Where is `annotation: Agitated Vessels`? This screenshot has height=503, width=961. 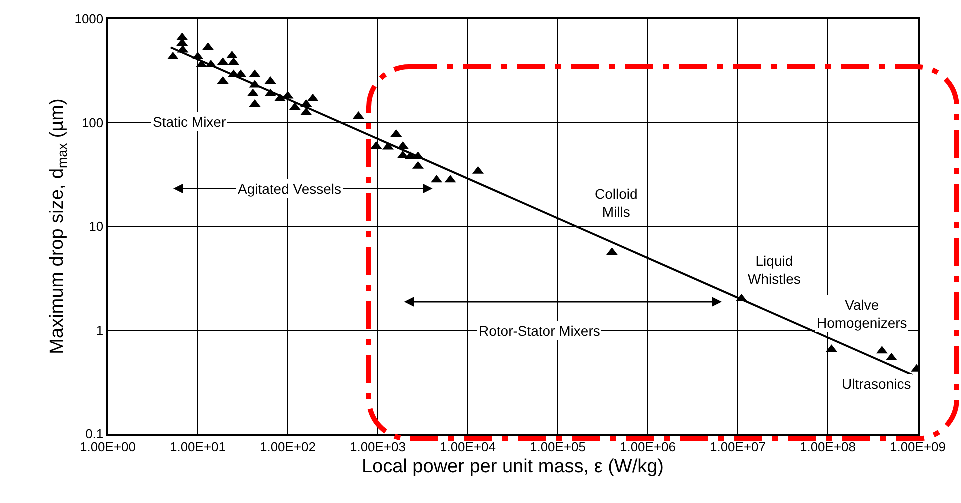
annotation: Agitated Vessels is located at coordinates (290, 189).